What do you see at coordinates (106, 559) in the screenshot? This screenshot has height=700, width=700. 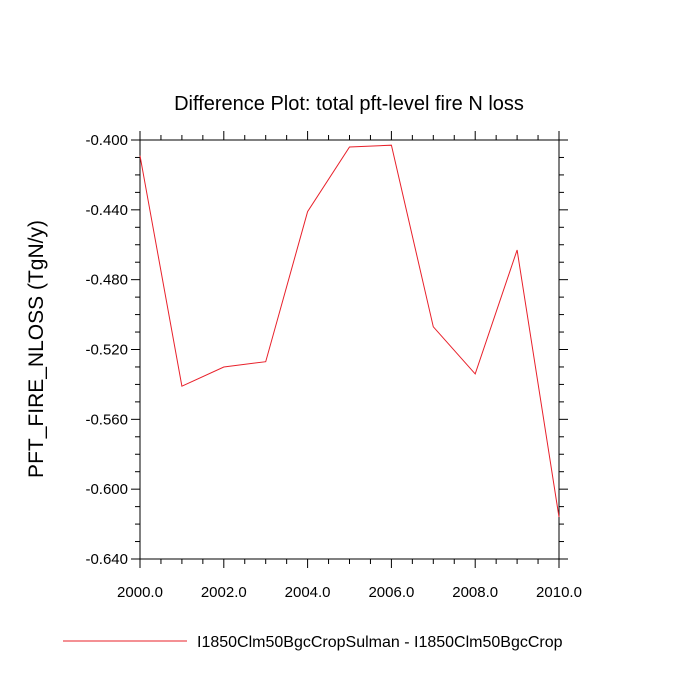 I see `y-tick-label: -0.640` at bounding box center [106, 559].